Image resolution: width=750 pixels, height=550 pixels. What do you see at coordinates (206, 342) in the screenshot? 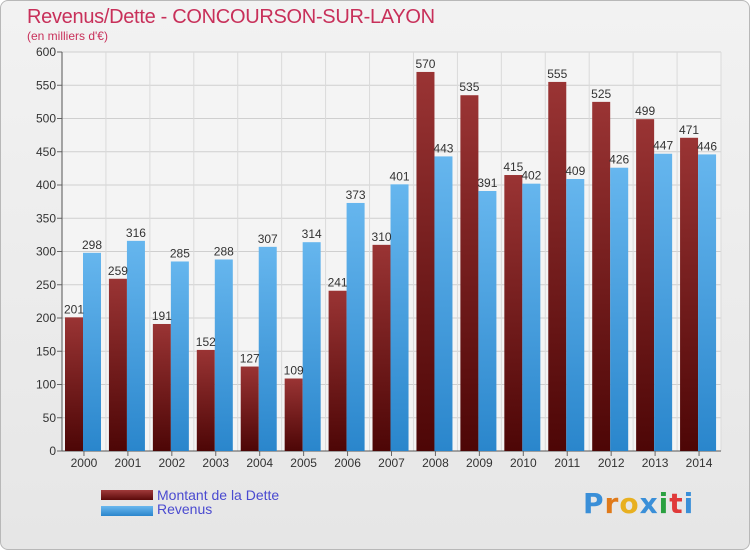
I see `debt-data-label: 152` at bounding box center [206, 342].